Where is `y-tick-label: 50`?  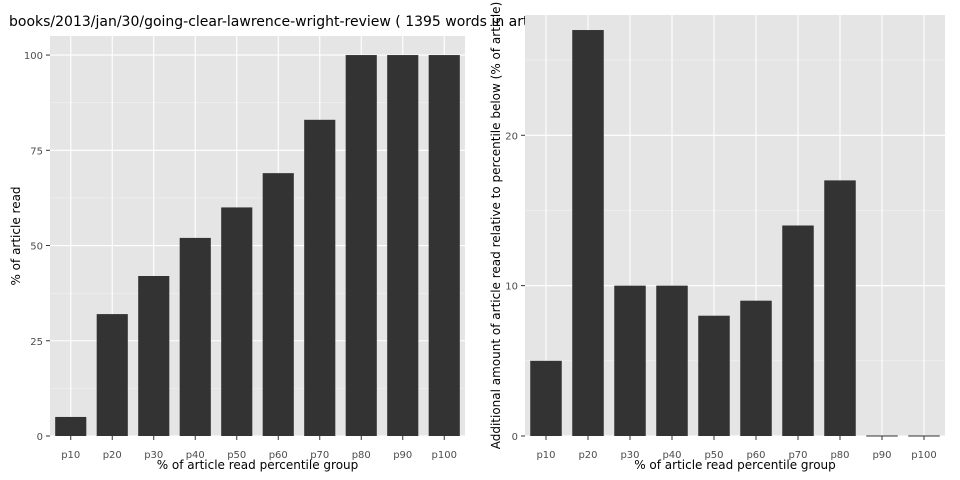
y-tick-label: 50 is located at coordinates (36, 247).